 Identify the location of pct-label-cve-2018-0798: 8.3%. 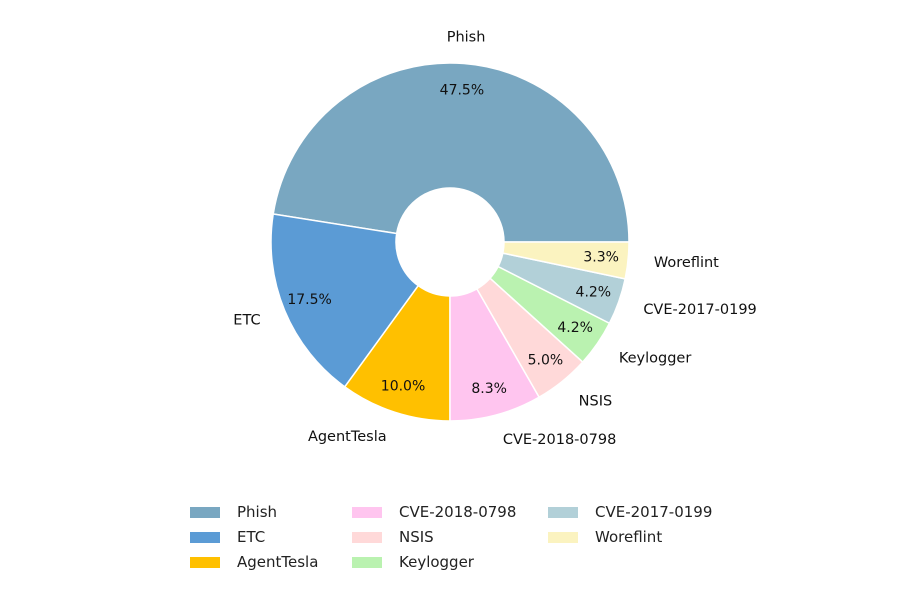
(489, 389).